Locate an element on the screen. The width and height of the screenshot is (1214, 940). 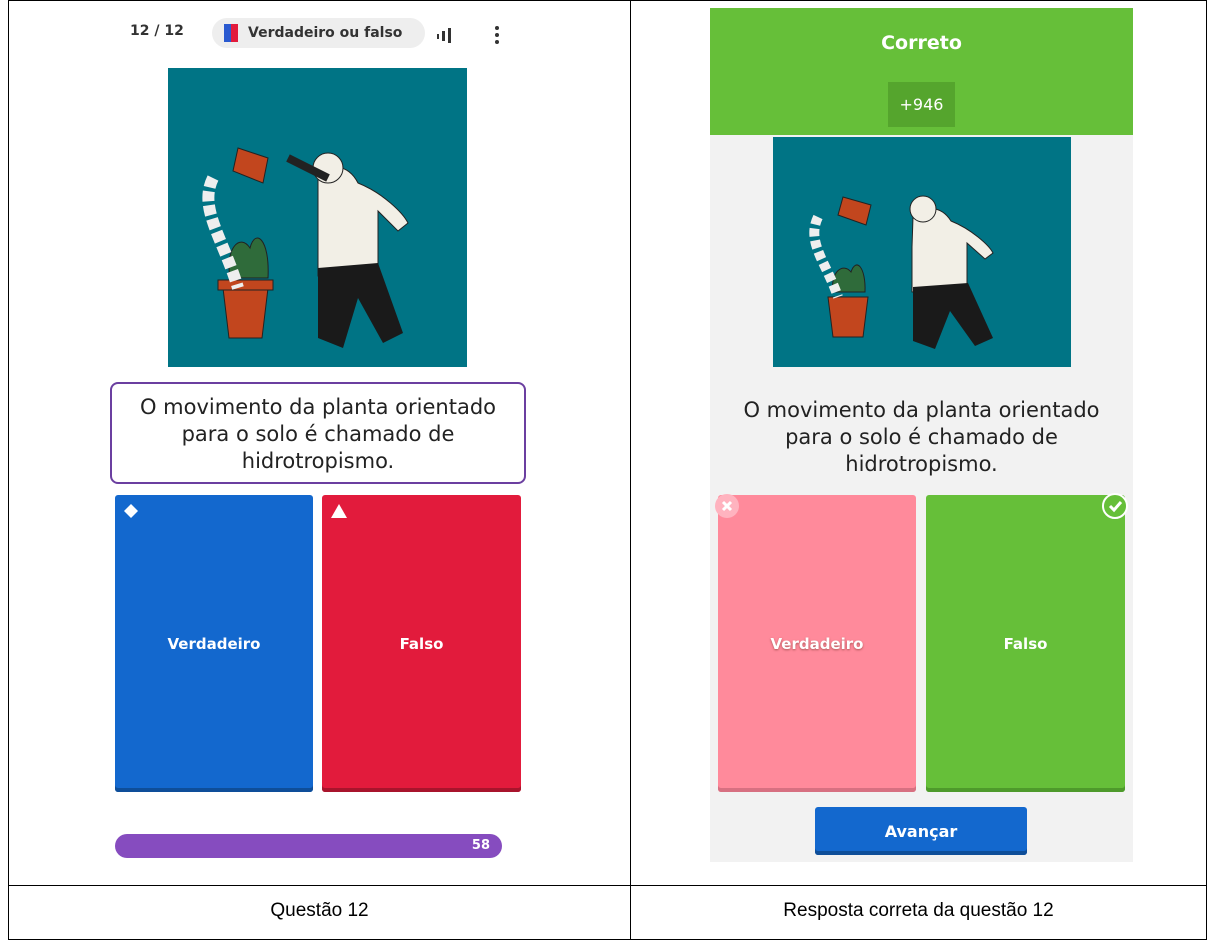
caption: Resposta correta da questão 12 is located at coordinates (918, 910).